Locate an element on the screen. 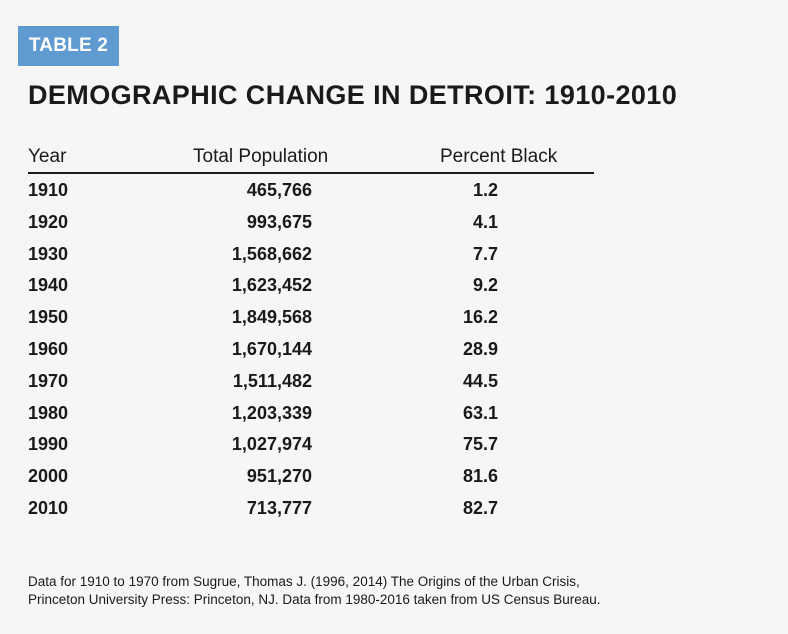  table-row: 1950 1,849,568 16.2 is located at coordinates (311, 318).